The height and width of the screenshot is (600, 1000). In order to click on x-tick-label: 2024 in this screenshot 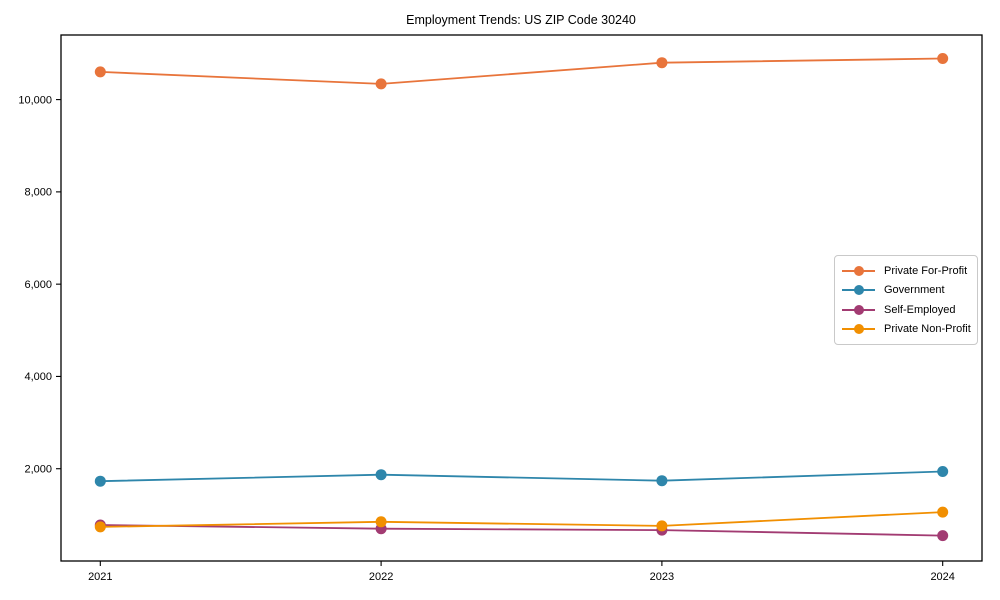, I will do `click(942, 577)`.